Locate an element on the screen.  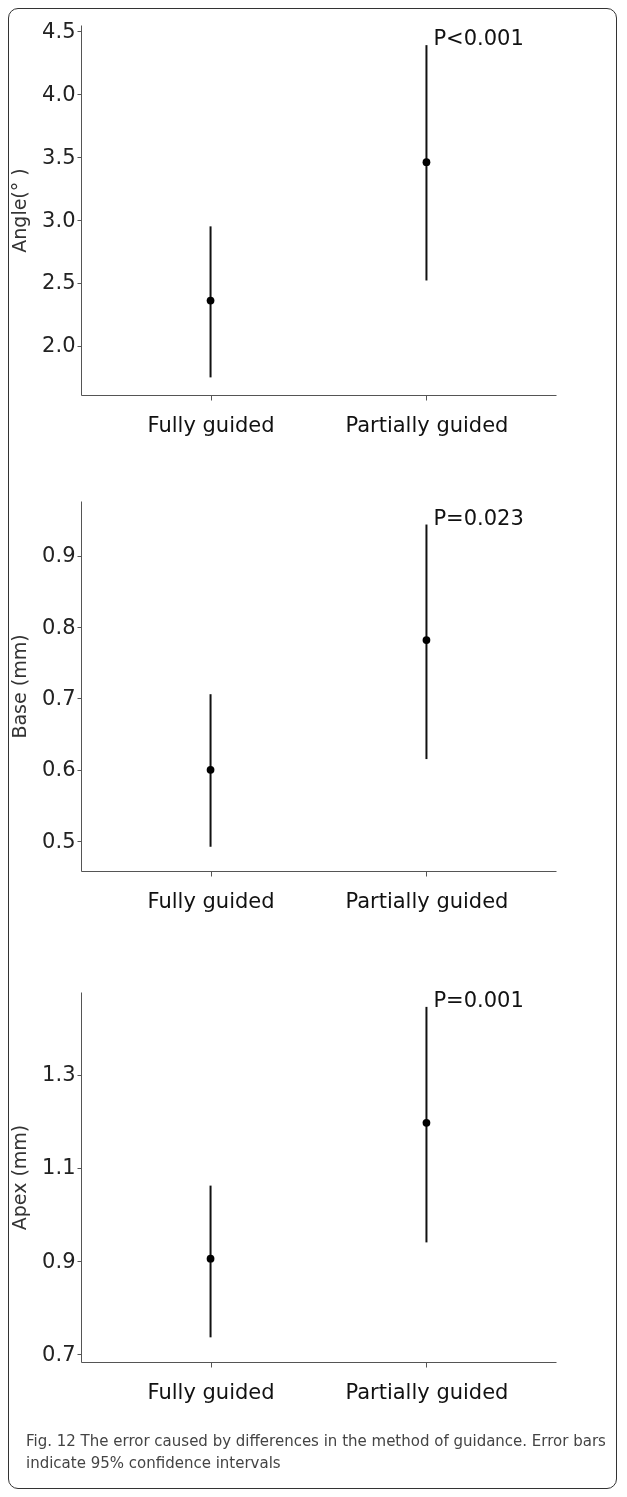
y-tick-label: 0.6 is located at coordinates (59, 769).